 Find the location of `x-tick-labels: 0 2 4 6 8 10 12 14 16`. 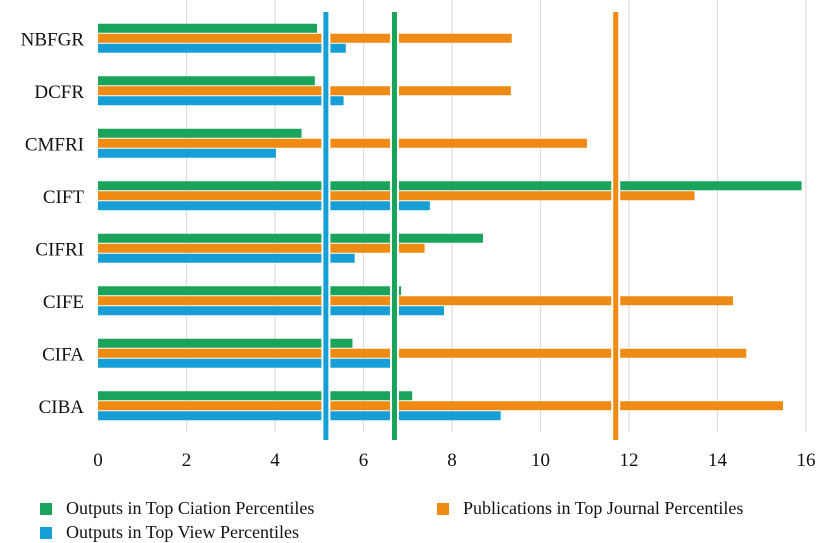

x-tick-labels: 0 2 4 6 8 10 12 14 16 is located at coordinates (454, 460).